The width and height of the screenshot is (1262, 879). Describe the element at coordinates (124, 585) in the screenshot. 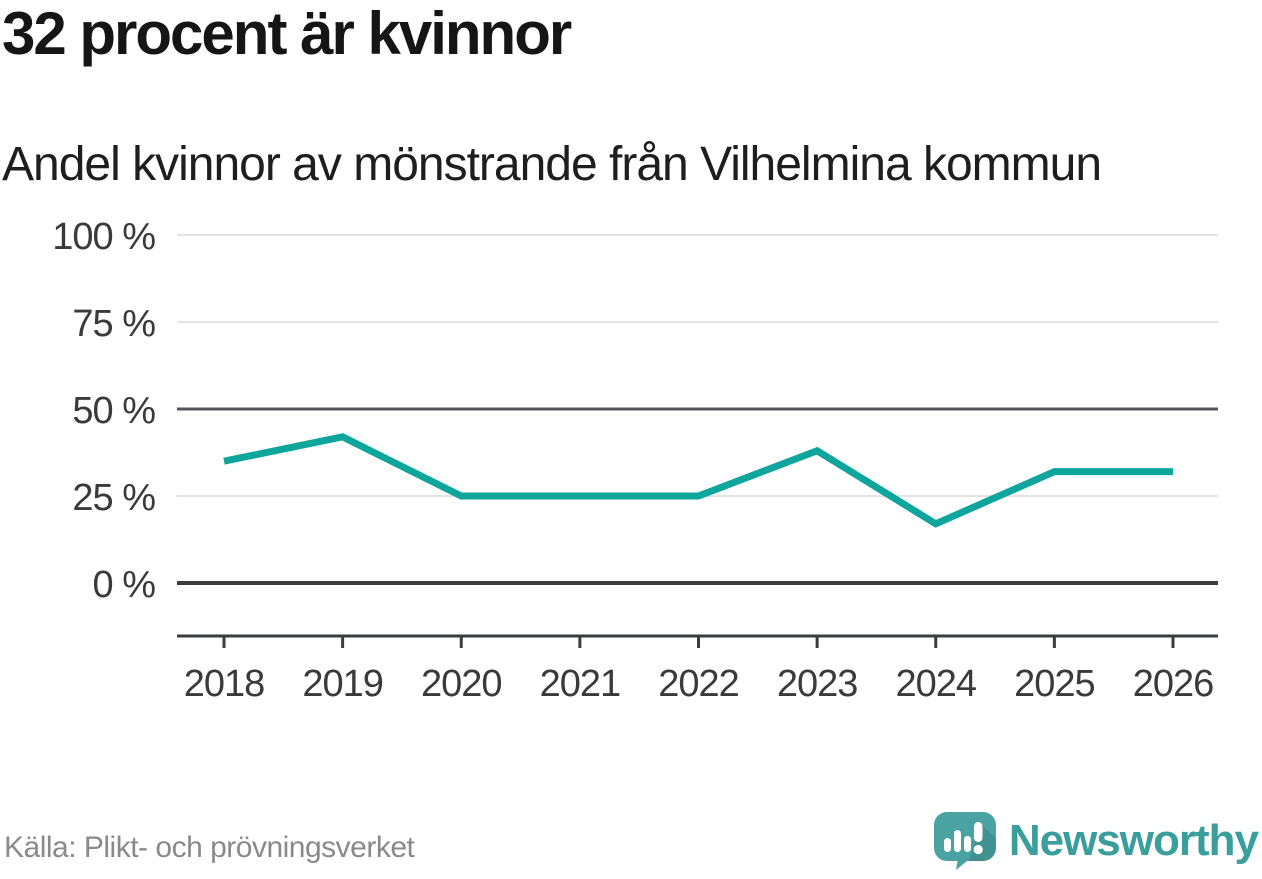

I see `y-tick-label: 0 %` at that location.